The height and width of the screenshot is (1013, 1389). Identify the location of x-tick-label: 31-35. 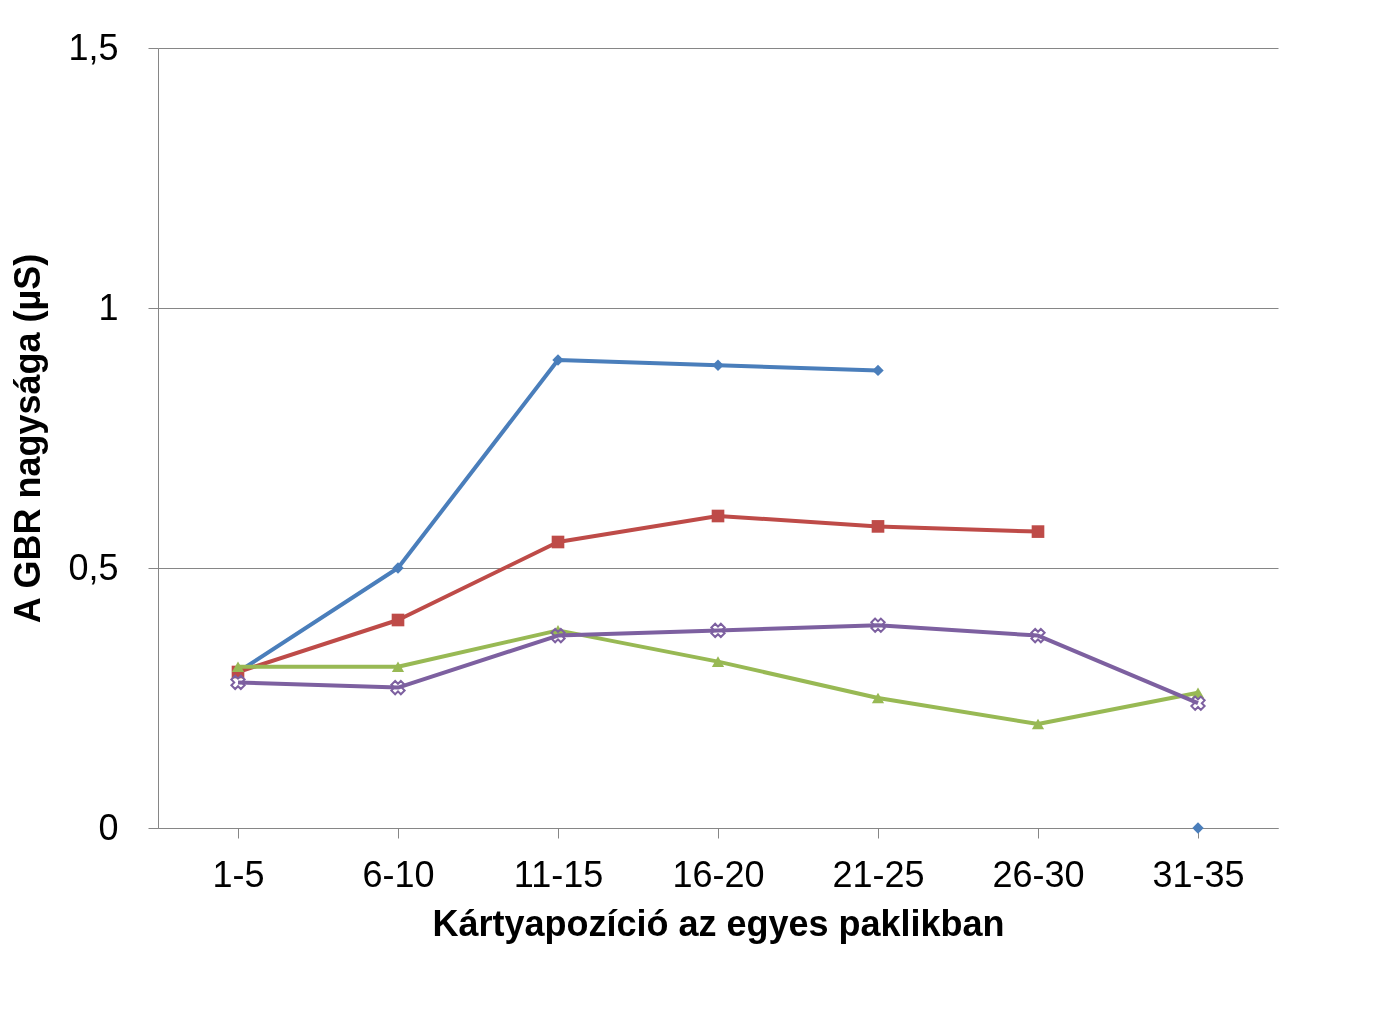
(1198, 874).